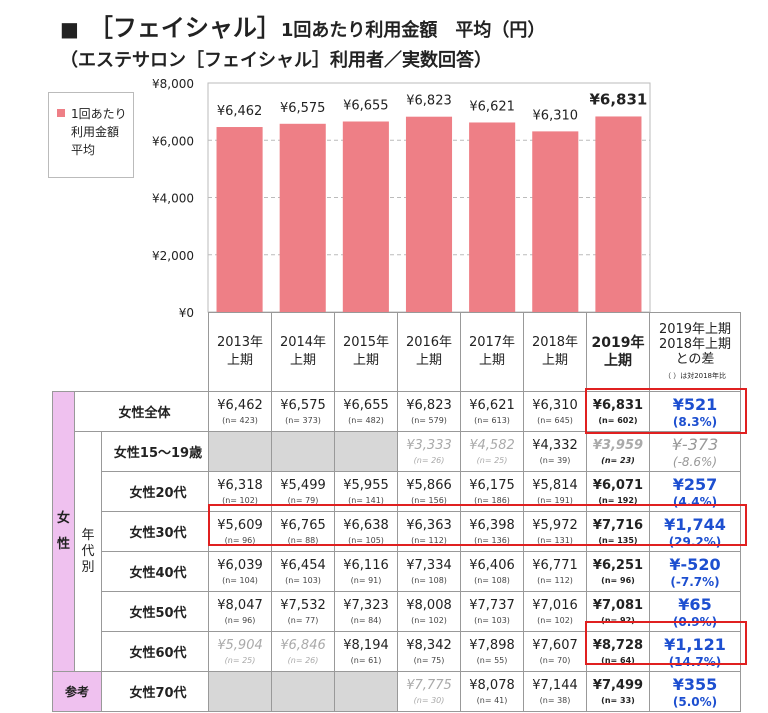  Describe the element at coordinates (618, 352) in the screenshot. I see `year-header: 2019年 上期` at that location.